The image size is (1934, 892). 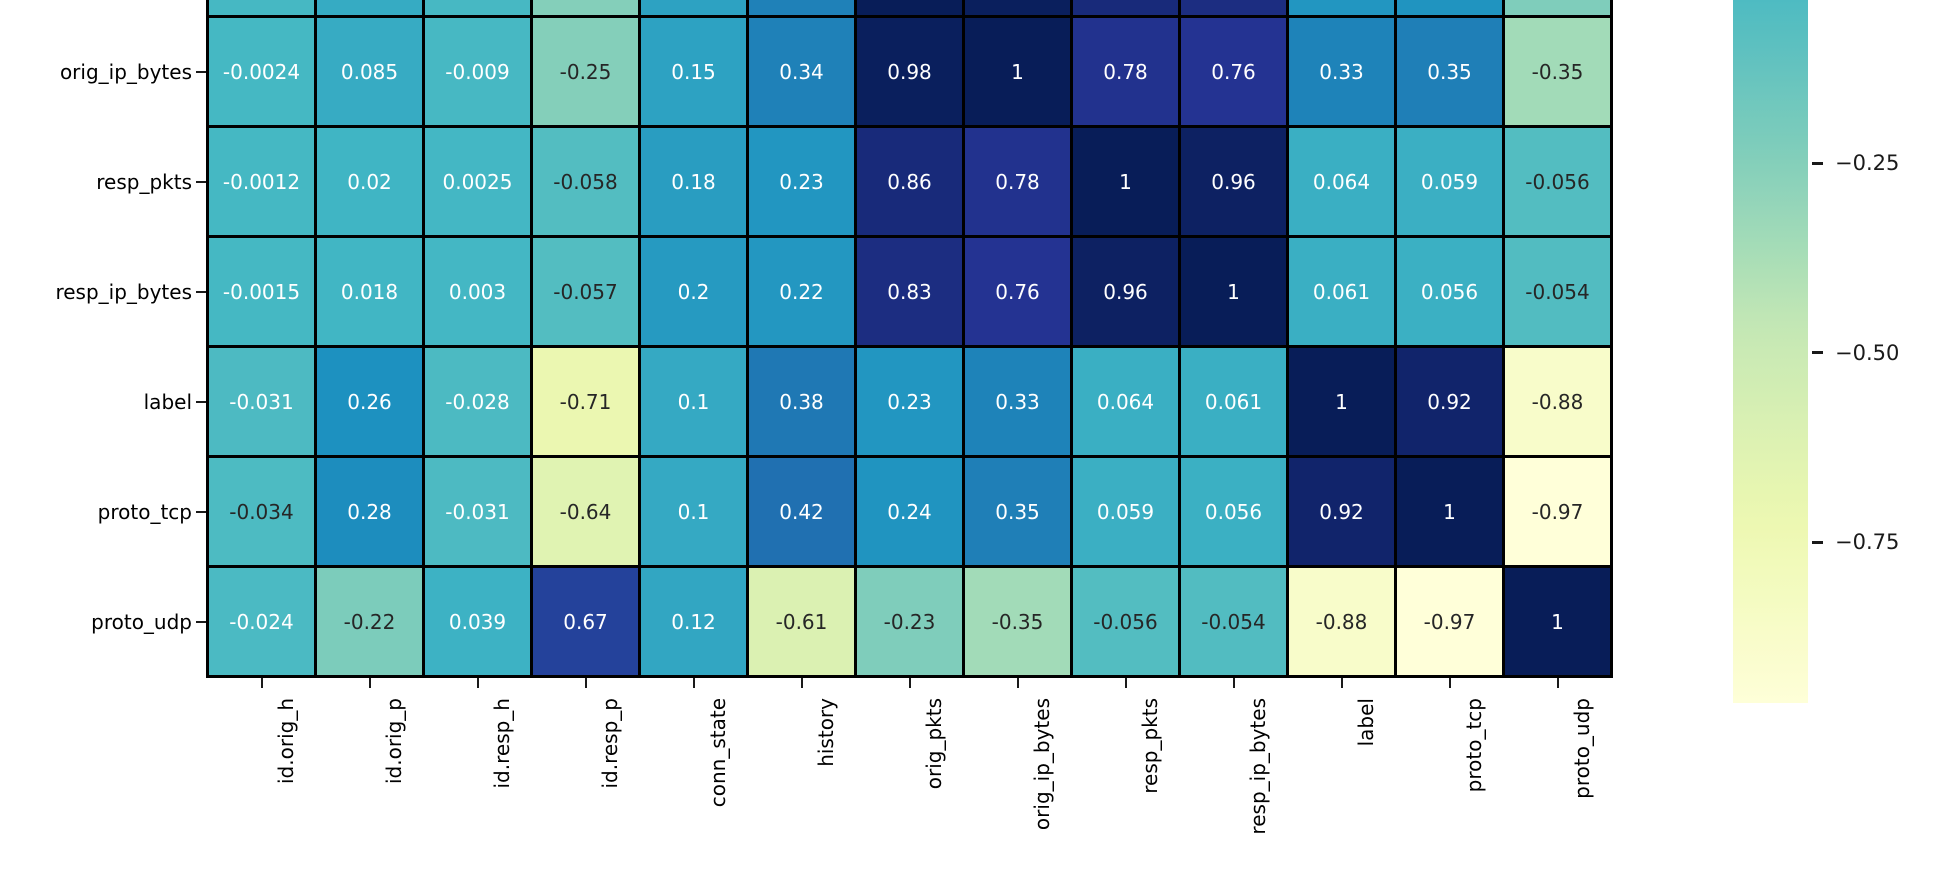 What do you see at coordinates (285, 741) in the screenshot?
I see `column-label: id.orig_h` at bounding box center [285, 741].